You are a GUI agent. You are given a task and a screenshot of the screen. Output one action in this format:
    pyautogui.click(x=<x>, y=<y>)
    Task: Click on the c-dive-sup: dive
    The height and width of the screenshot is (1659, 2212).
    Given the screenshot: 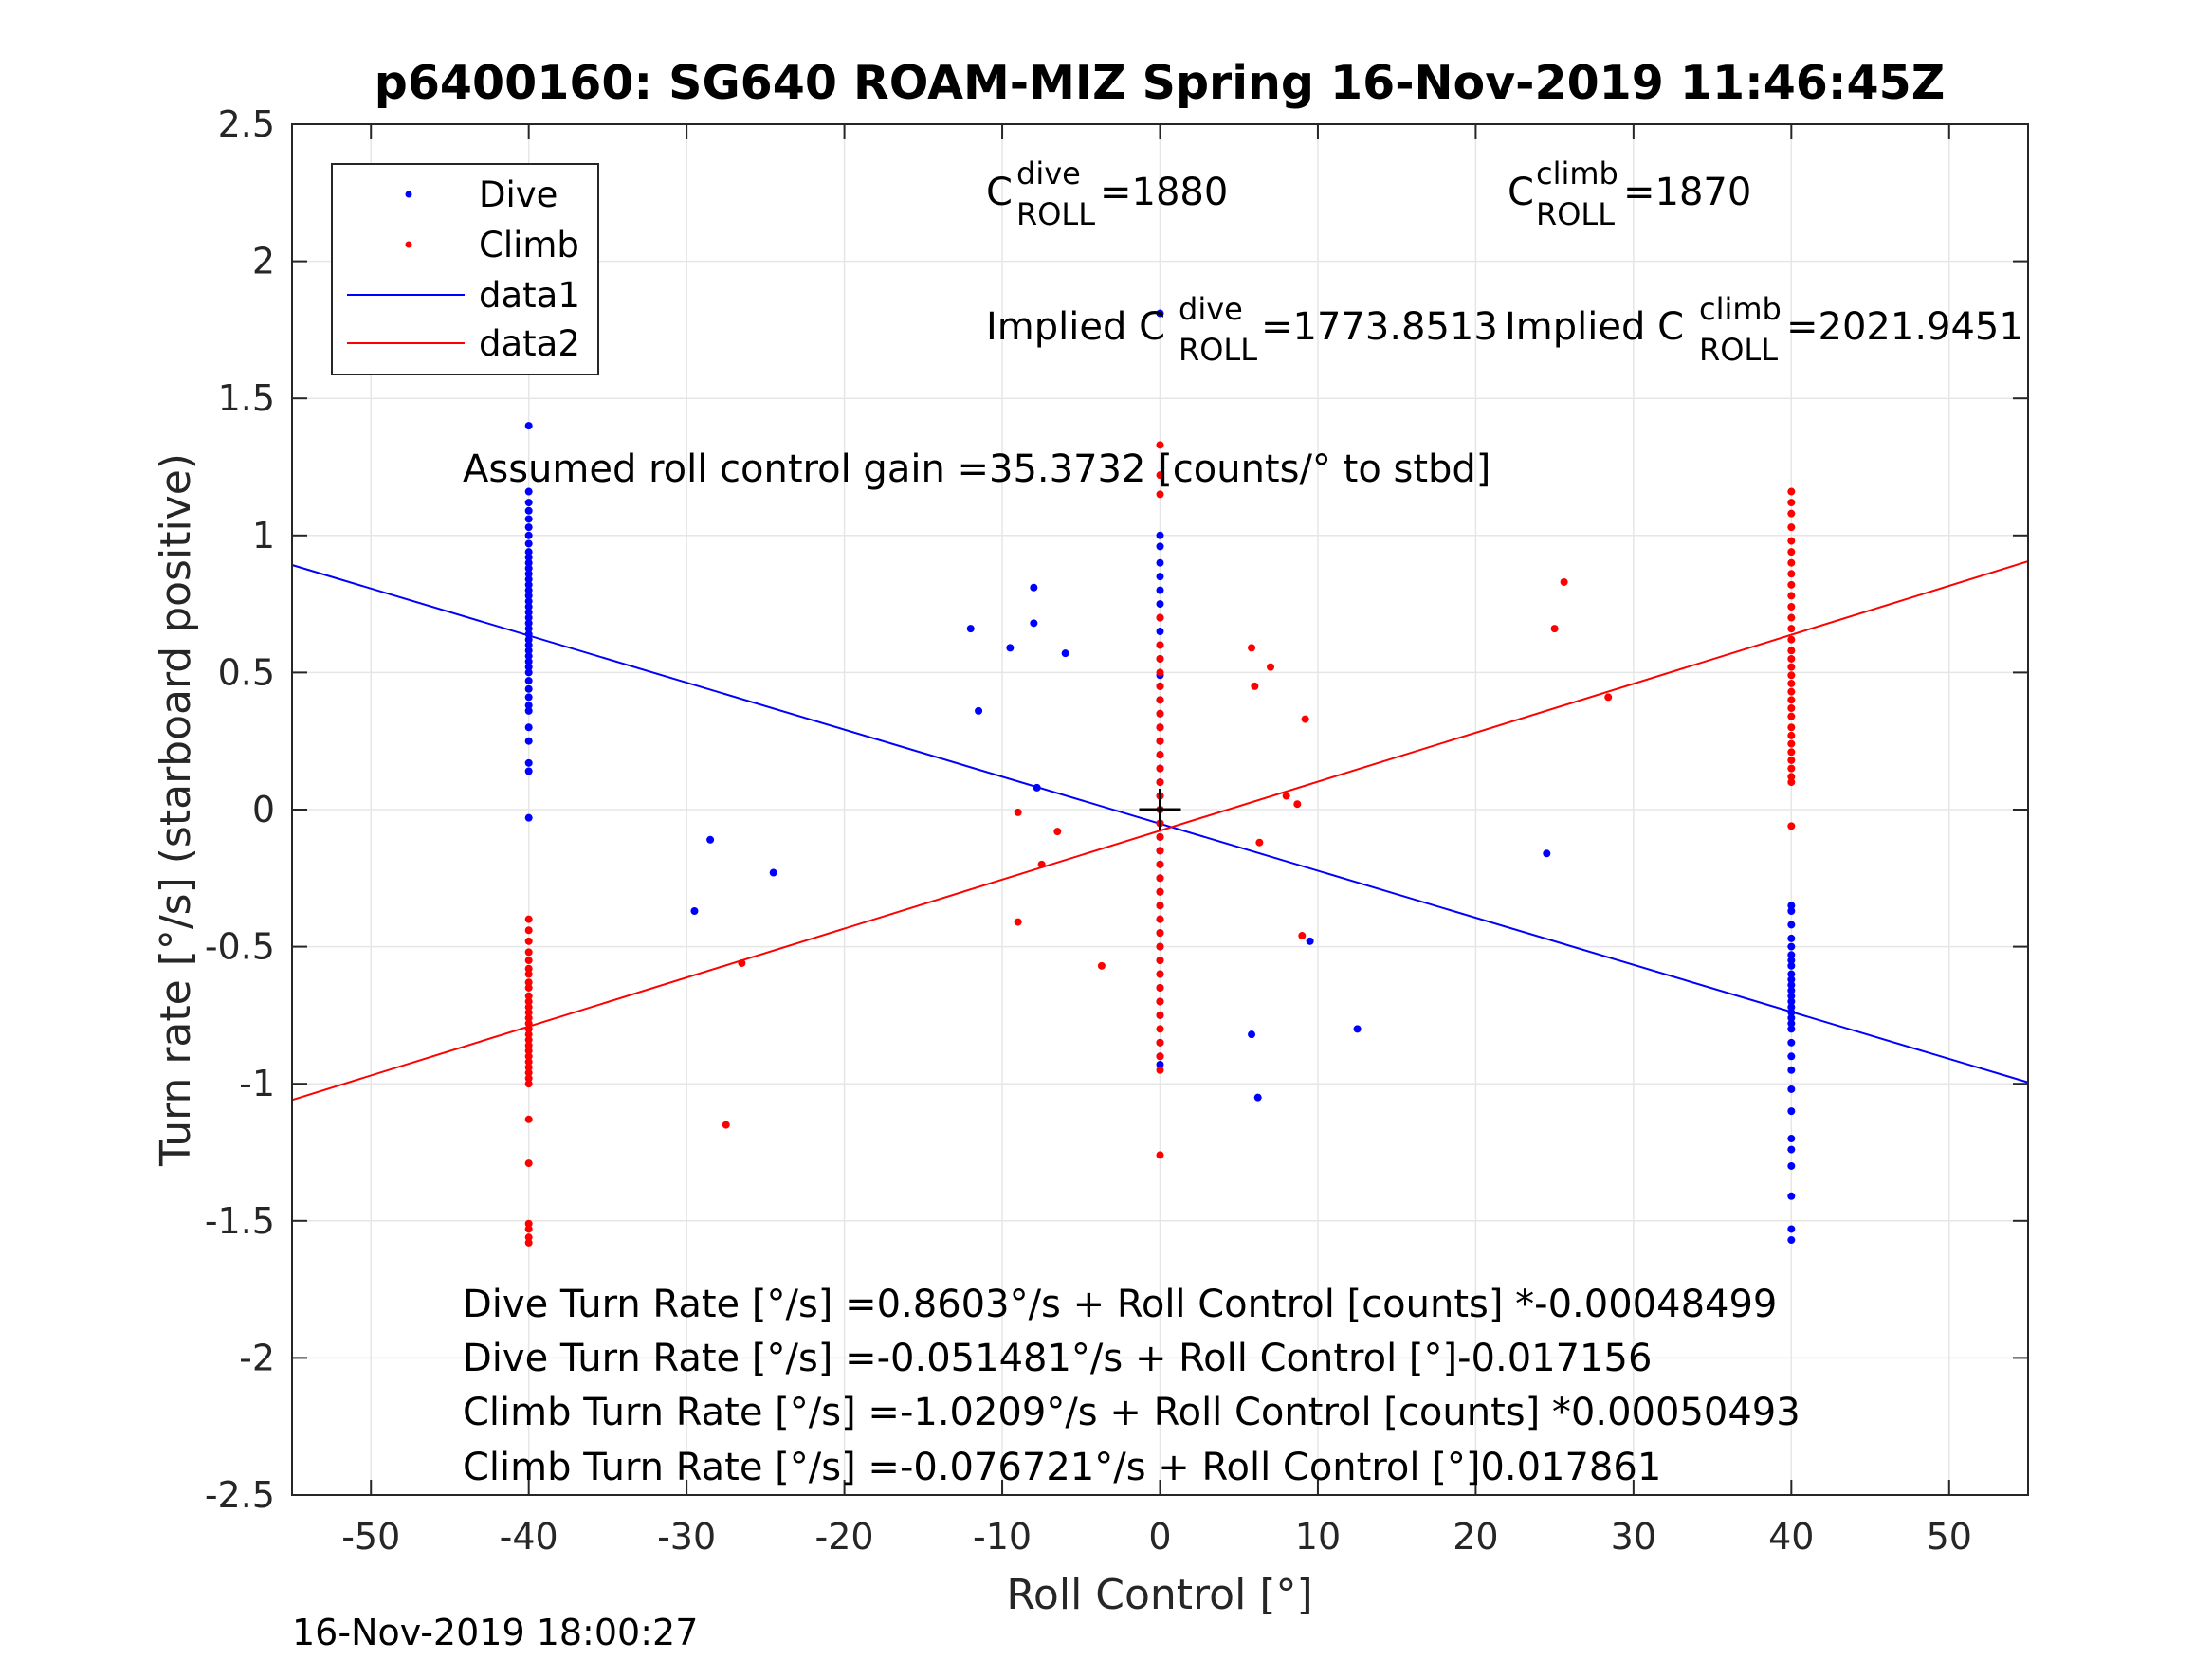 What is the action you would take?
    pyautogui.click(x=1048, y=173)
    